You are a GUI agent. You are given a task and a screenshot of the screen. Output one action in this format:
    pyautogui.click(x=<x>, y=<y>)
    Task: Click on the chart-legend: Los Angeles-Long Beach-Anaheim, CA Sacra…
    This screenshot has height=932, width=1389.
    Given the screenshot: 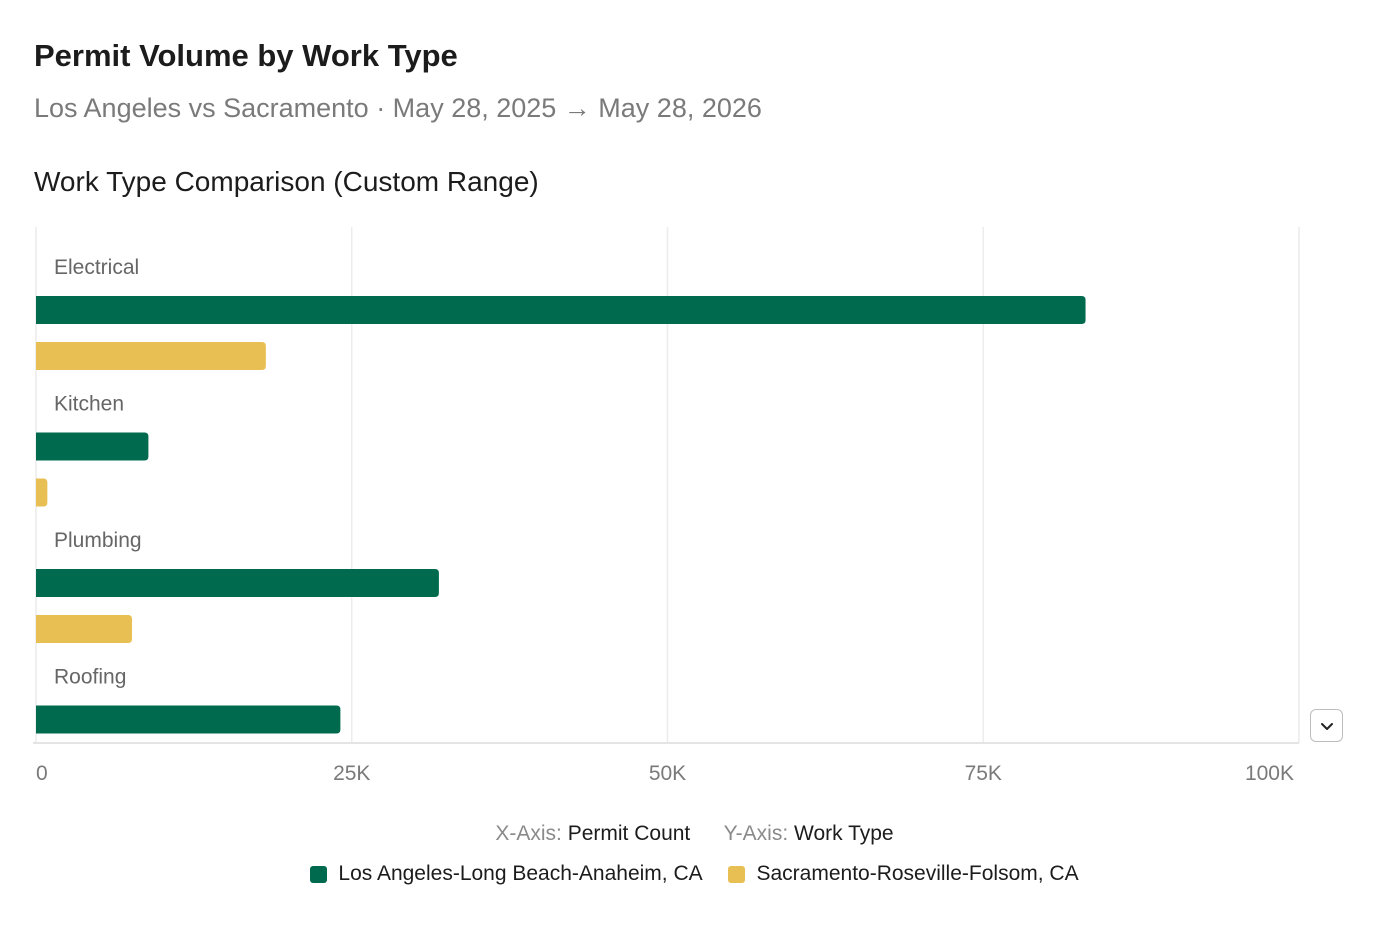 What is the action you would take?
    pyautogui.click(x=694, y=875)
    